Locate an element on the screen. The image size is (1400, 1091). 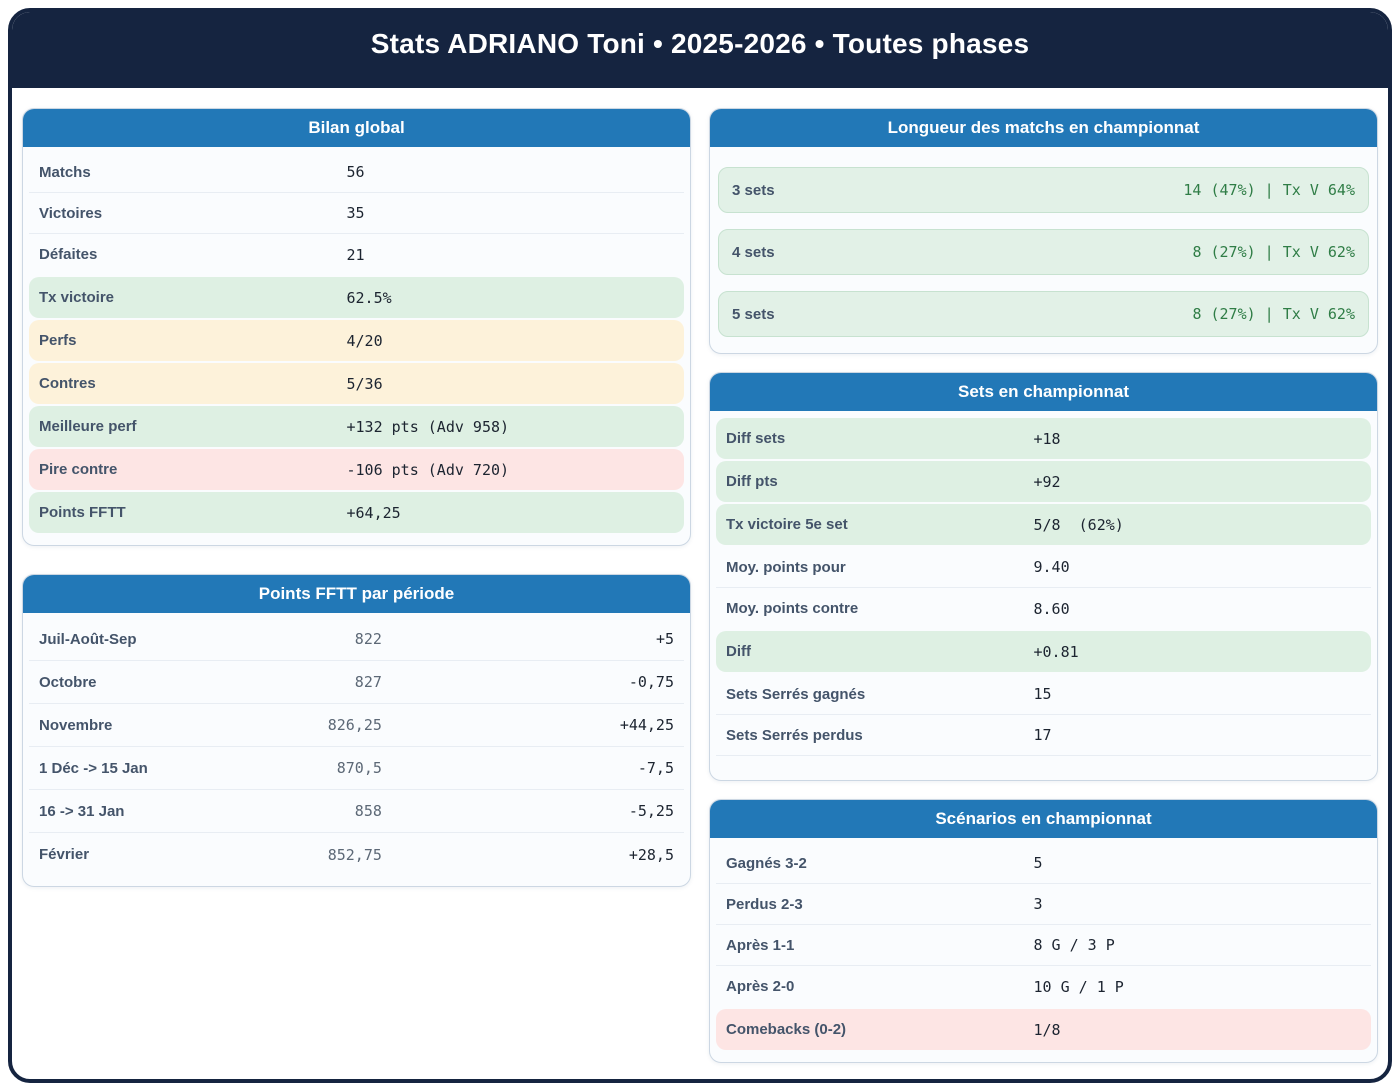
stat-value: 5 is located at coordinates (1038, 863).